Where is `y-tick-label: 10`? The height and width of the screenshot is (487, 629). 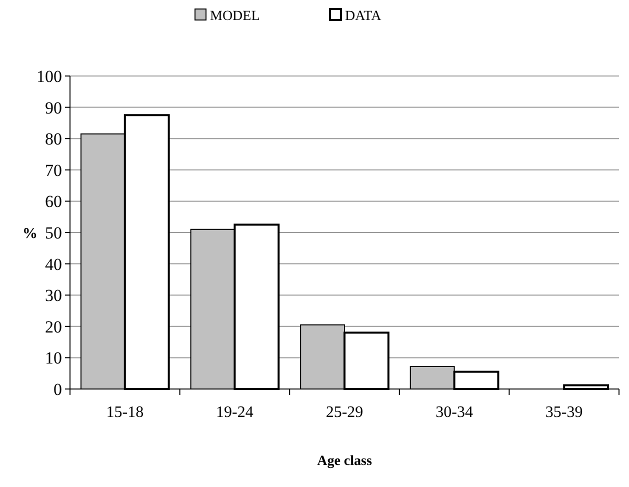
y-tick-label: 10 is located at coordinates (53, 358).